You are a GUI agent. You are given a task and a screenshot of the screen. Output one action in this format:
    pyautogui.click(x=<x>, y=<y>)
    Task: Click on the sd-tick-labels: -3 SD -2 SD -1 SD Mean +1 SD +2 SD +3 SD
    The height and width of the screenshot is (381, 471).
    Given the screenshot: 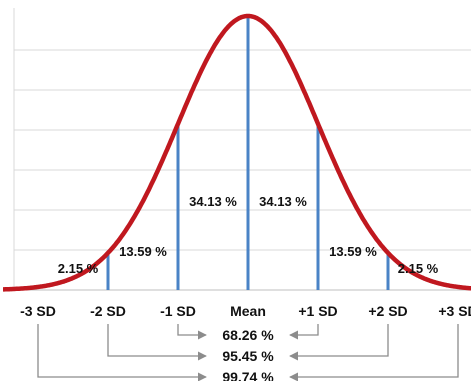 What is the action you would take?
    pyautogui.click(x=245, y=311)
    